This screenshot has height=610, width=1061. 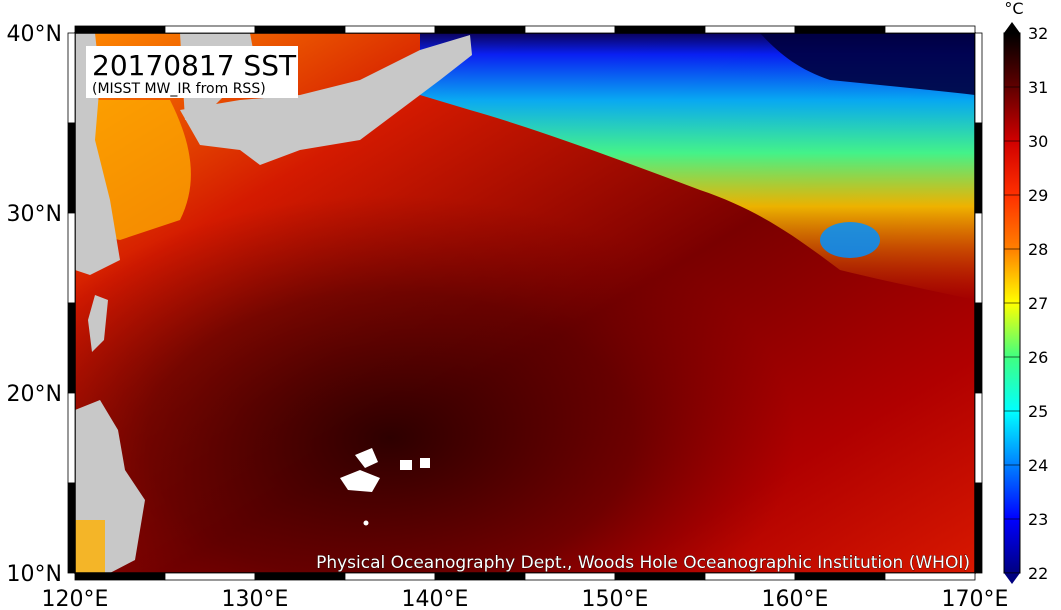 I want to click on lat-tick-label: 10°N, so click(x=34, y=574).